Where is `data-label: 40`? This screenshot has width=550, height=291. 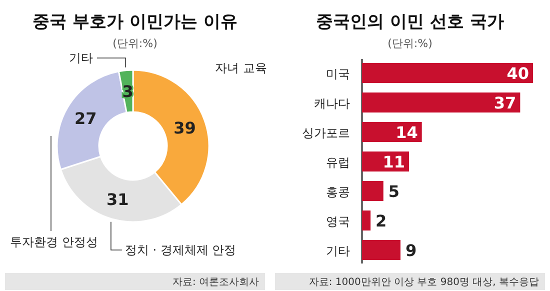 data-label: 40 is located at coordinates (517, 73).